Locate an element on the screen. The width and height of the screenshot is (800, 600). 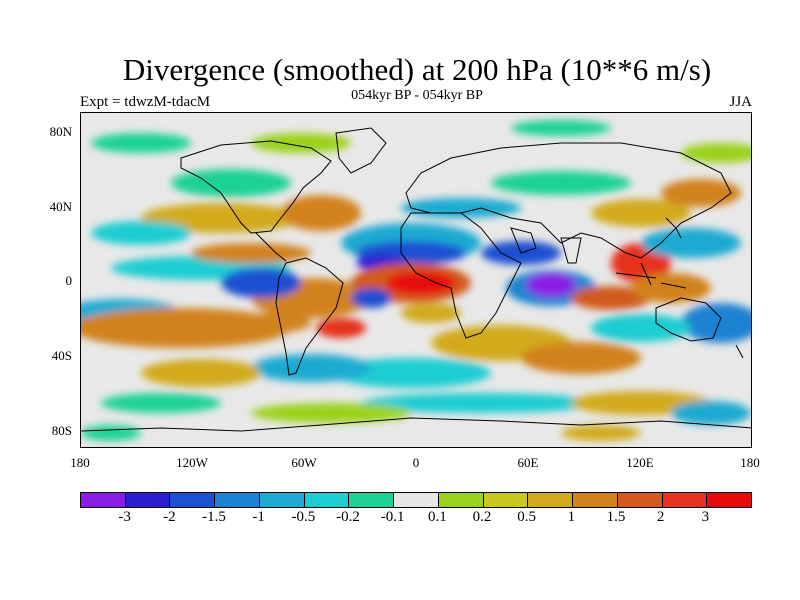
legend-tick-label: -1.5 is located at coordinates (214, 517).